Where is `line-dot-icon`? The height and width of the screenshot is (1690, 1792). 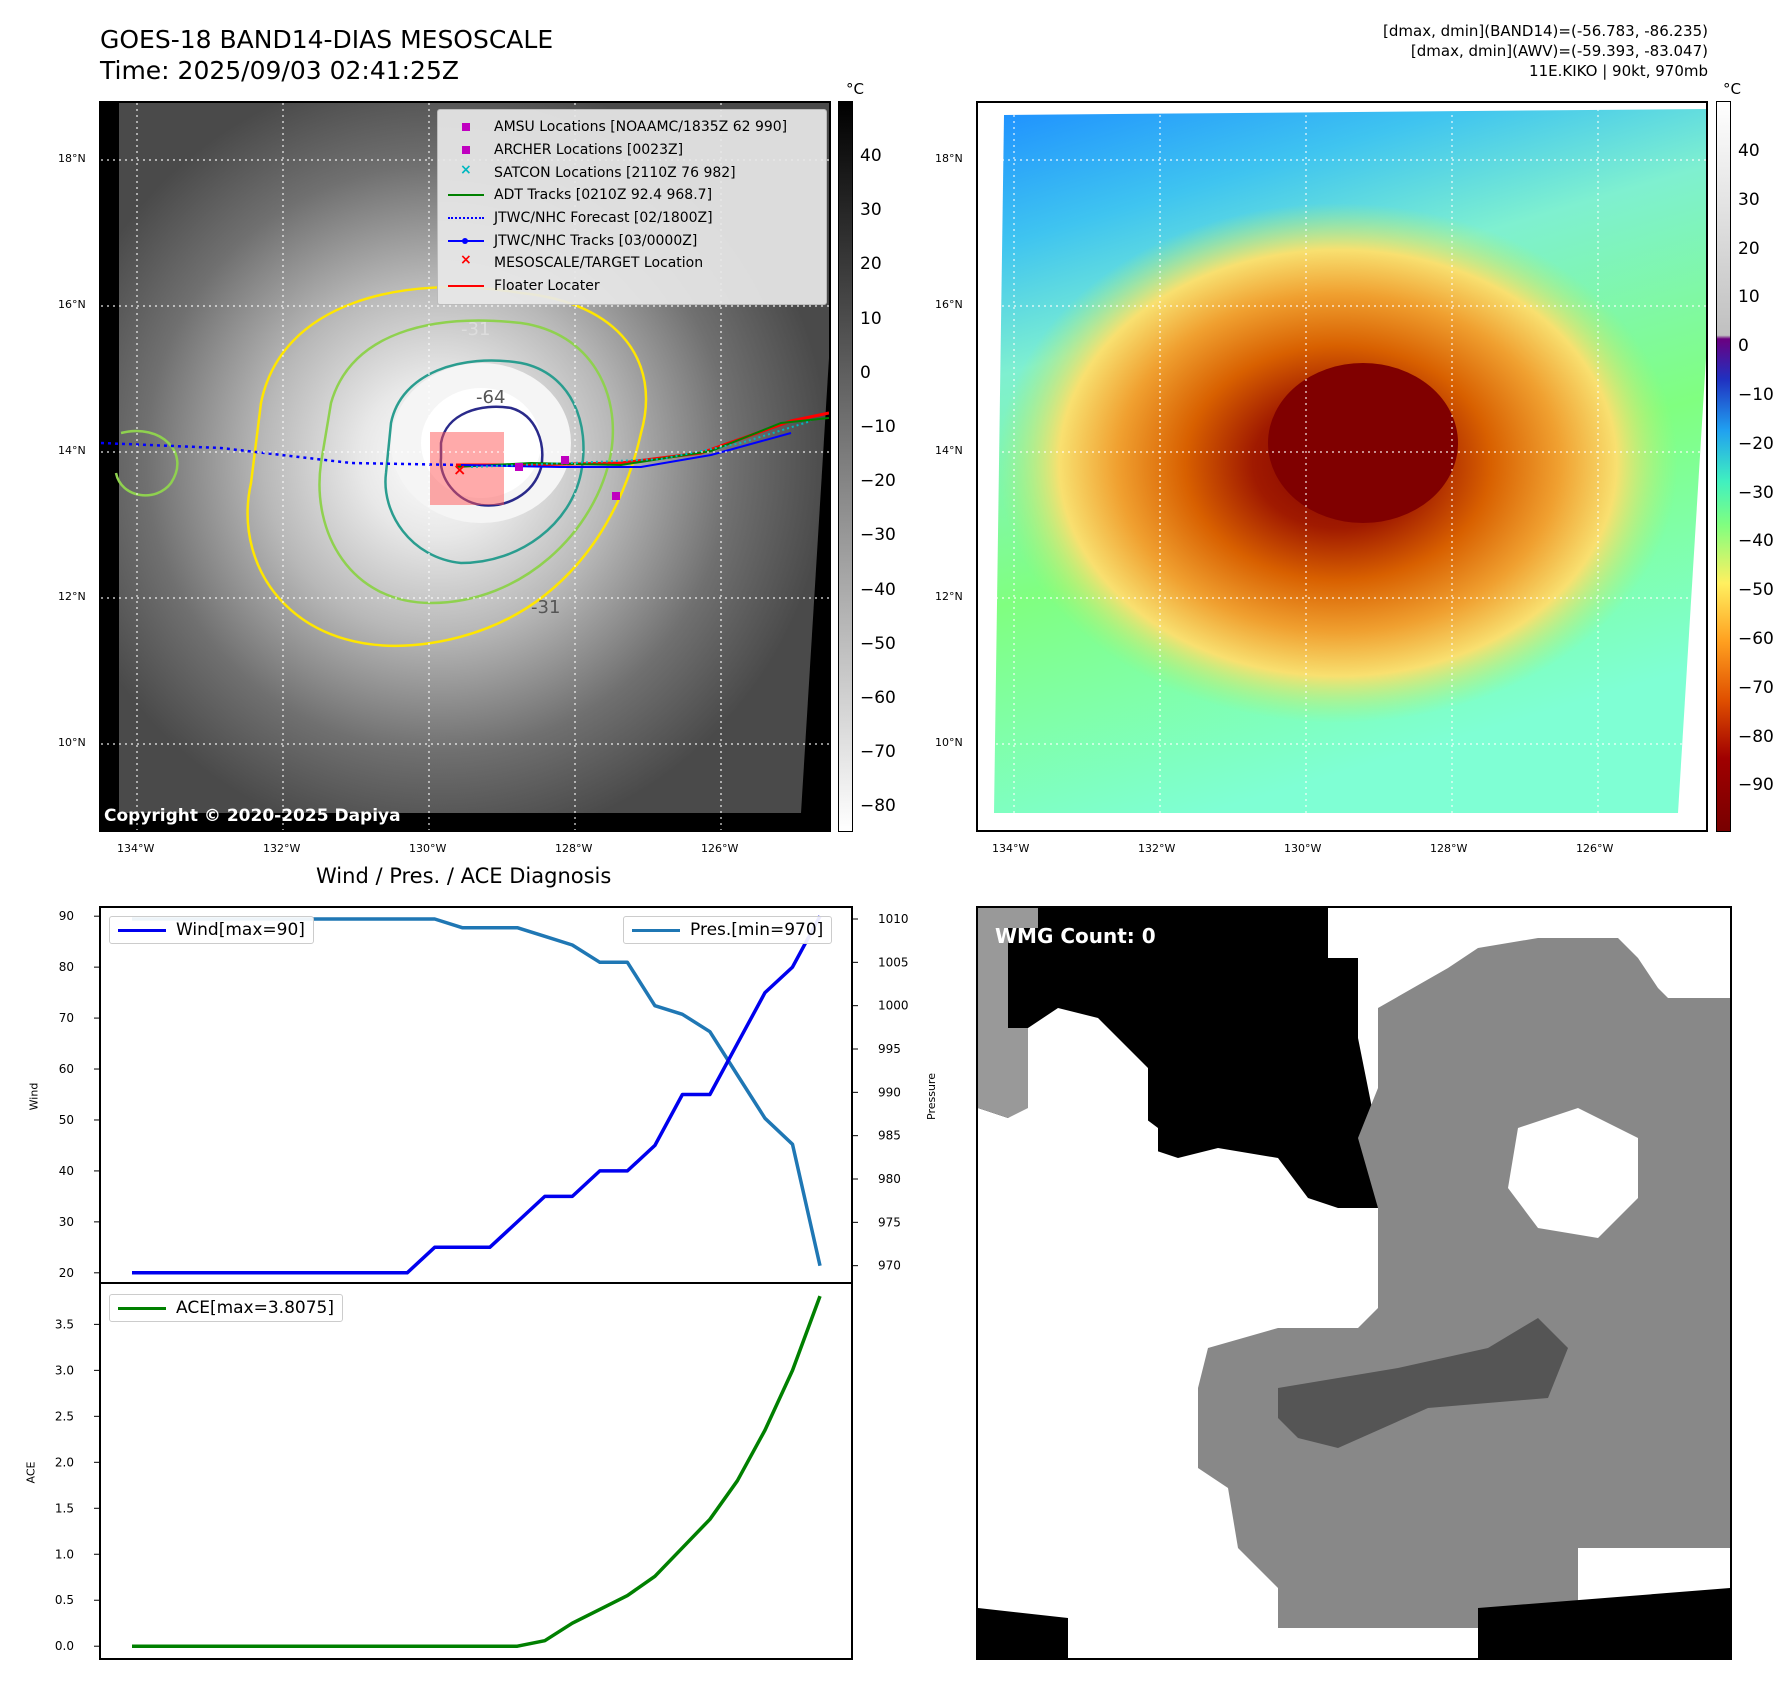 line-dot-icon is located at coordinates (466, 241).